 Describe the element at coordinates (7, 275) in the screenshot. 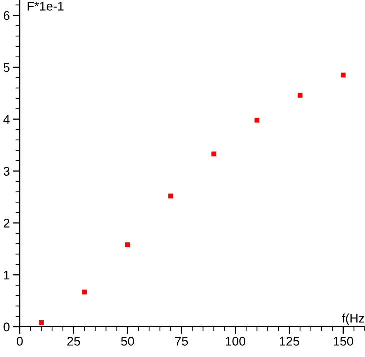

I see `y-tick-label: 1` at that location.